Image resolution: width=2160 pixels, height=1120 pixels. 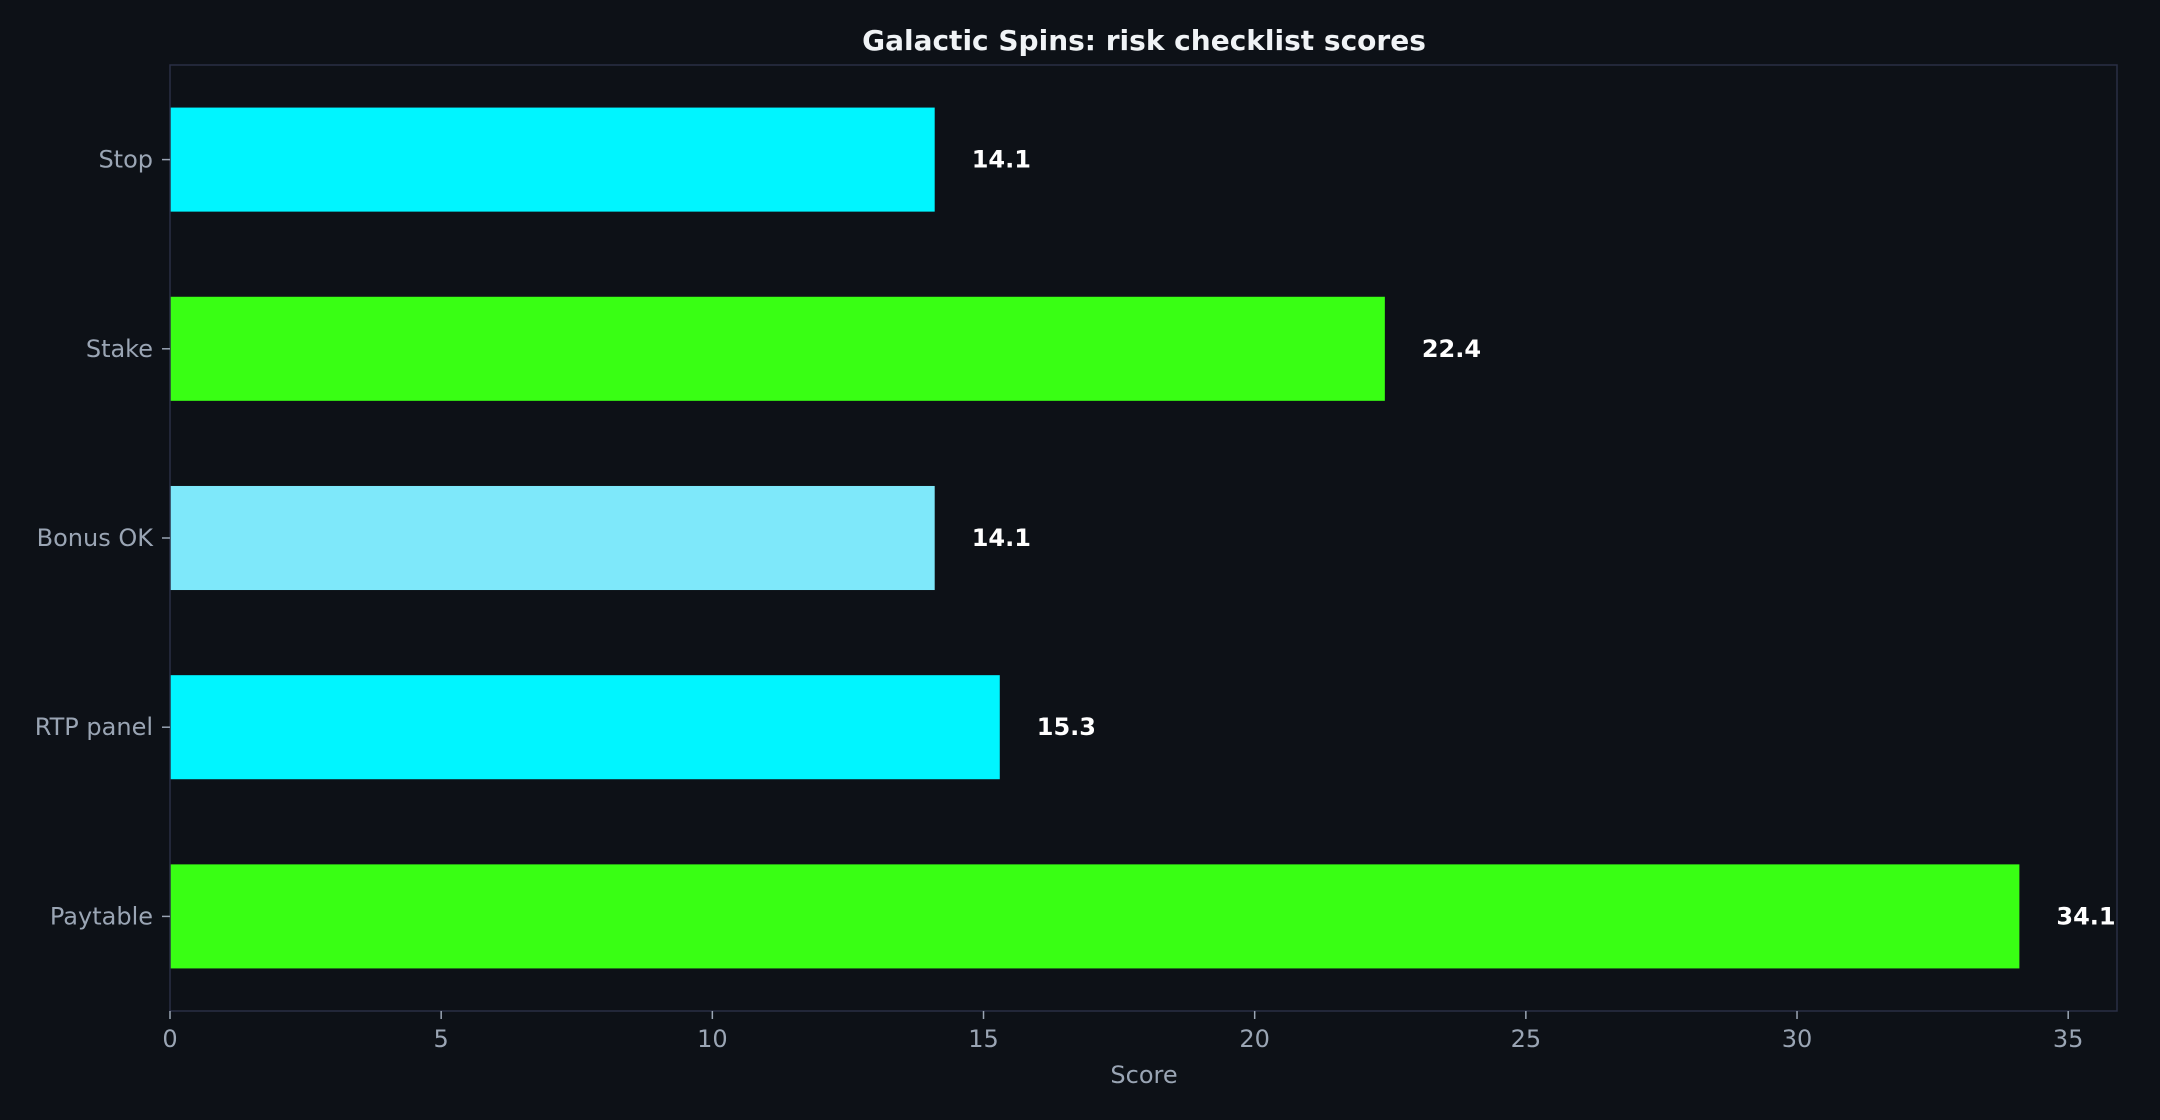 I want to click on y-axis: Stop Stake Bonus OK RTP panel Paytable, so click(x=102, y=538).